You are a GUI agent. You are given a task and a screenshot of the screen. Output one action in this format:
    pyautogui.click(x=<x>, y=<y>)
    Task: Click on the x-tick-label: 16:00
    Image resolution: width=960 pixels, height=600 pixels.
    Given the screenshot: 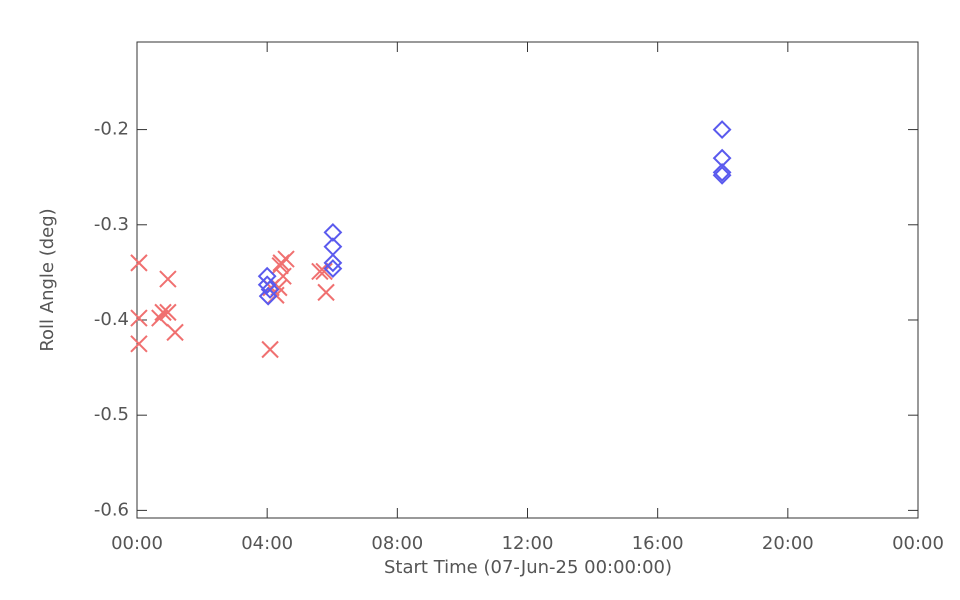 What is the action you would take?
    pyautogui.click(x=658, y=543)
    